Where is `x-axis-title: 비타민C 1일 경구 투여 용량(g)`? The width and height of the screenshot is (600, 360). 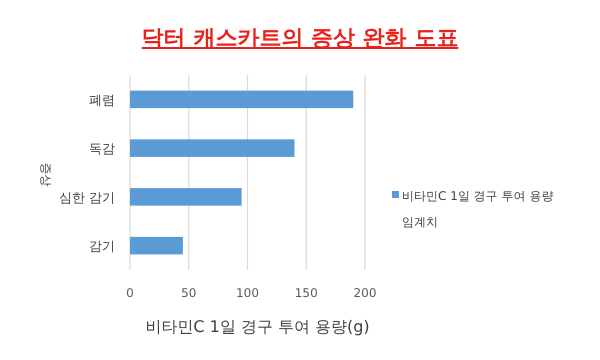
x-axis-title: 비타민C 1일 경구 투여 용량(g) is located at coordinates (257, 326).